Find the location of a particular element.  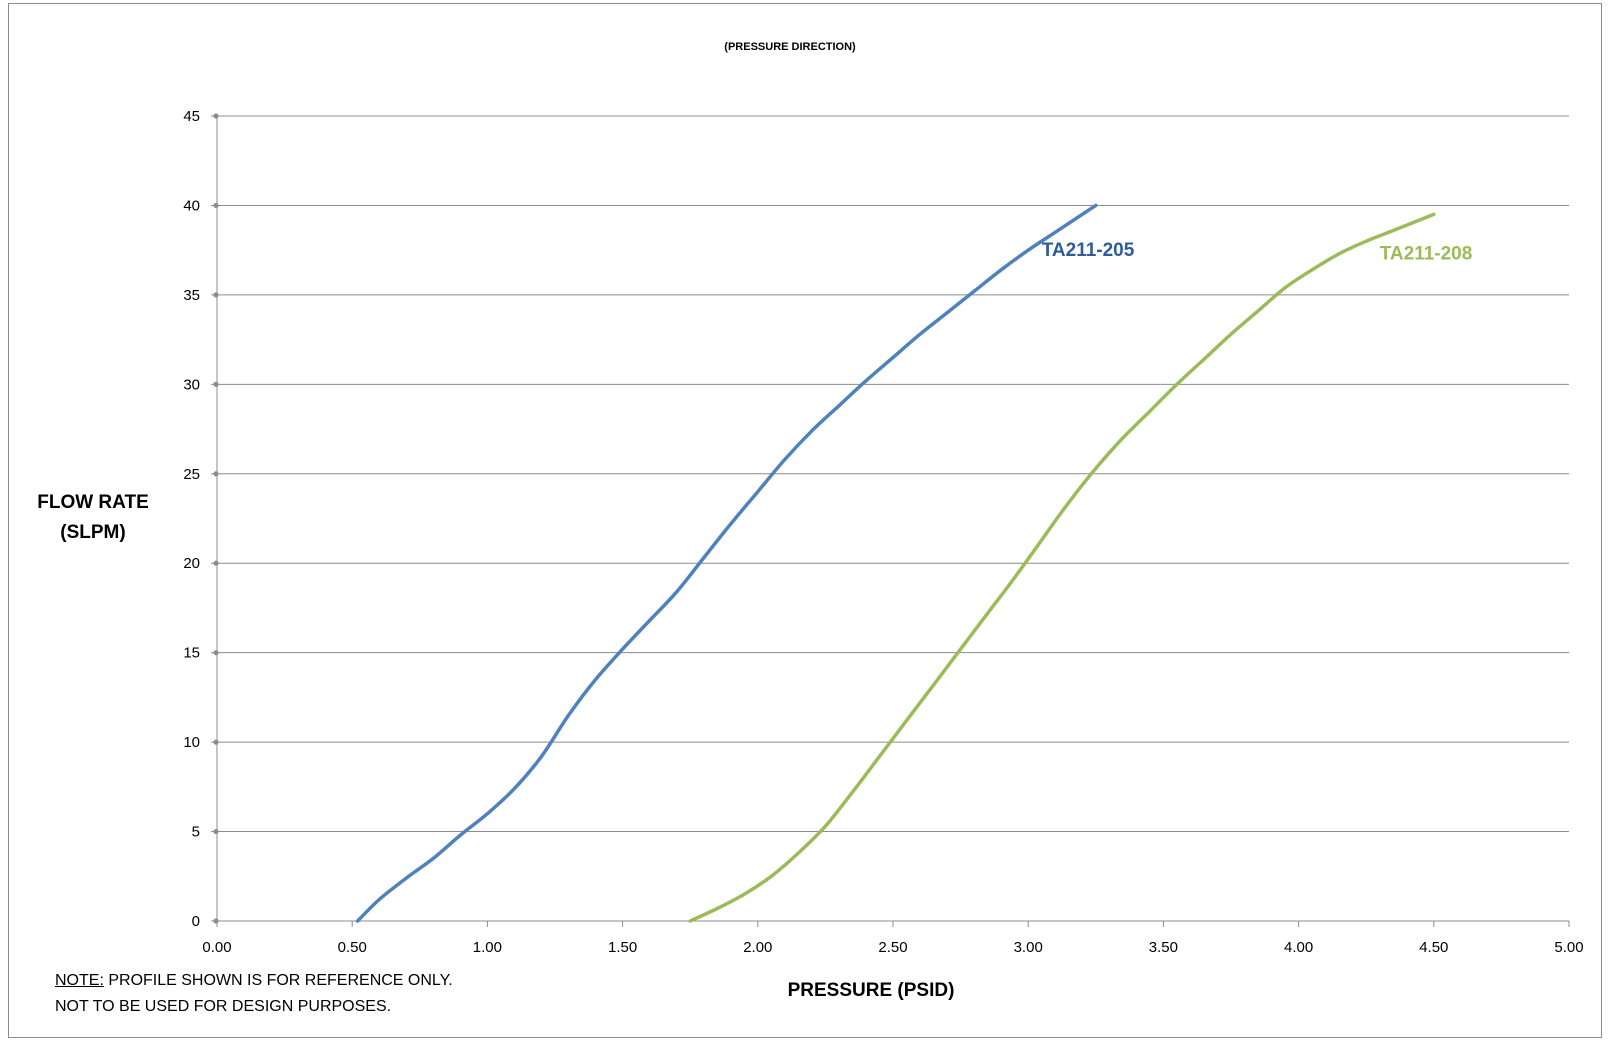

x-tick-label-3.00: 3.00 is located at coordinates (1028, 947).